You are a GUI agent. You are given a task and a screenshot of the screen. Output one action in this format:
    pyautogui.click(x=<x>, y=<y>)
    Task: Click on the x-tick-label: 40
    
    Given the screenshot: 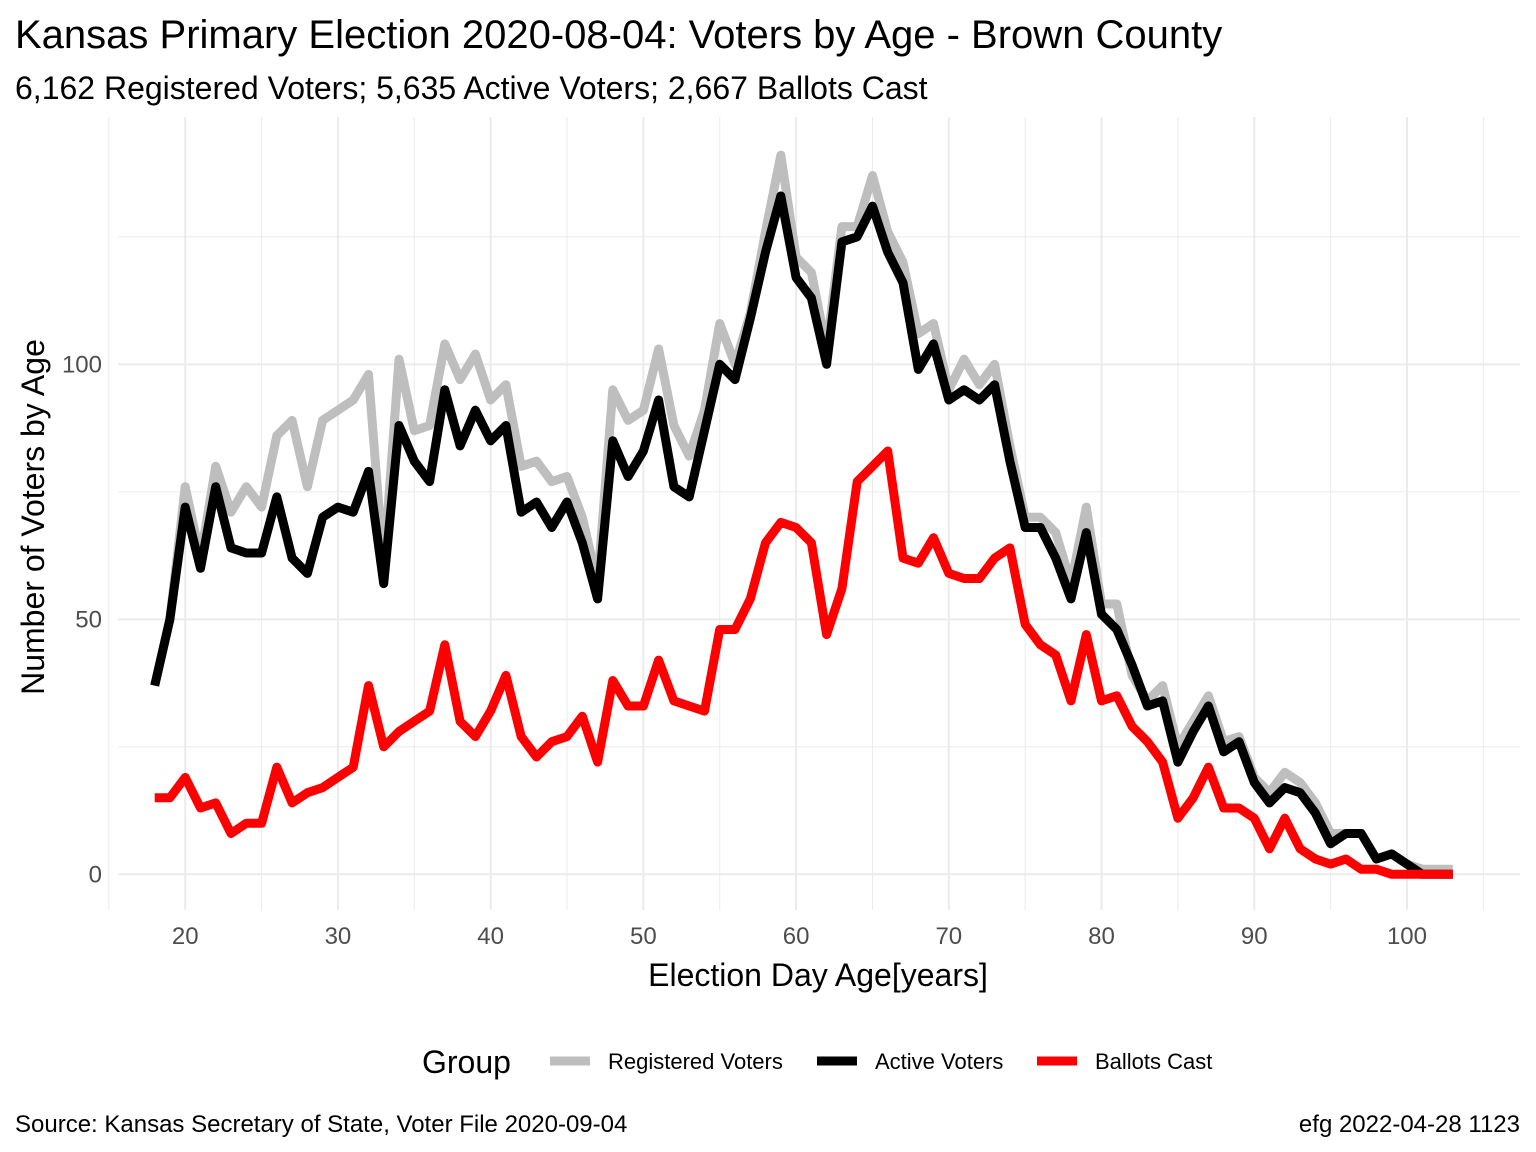 What is the action you would take?
    pyautogui.click(x=490, y=936)
    